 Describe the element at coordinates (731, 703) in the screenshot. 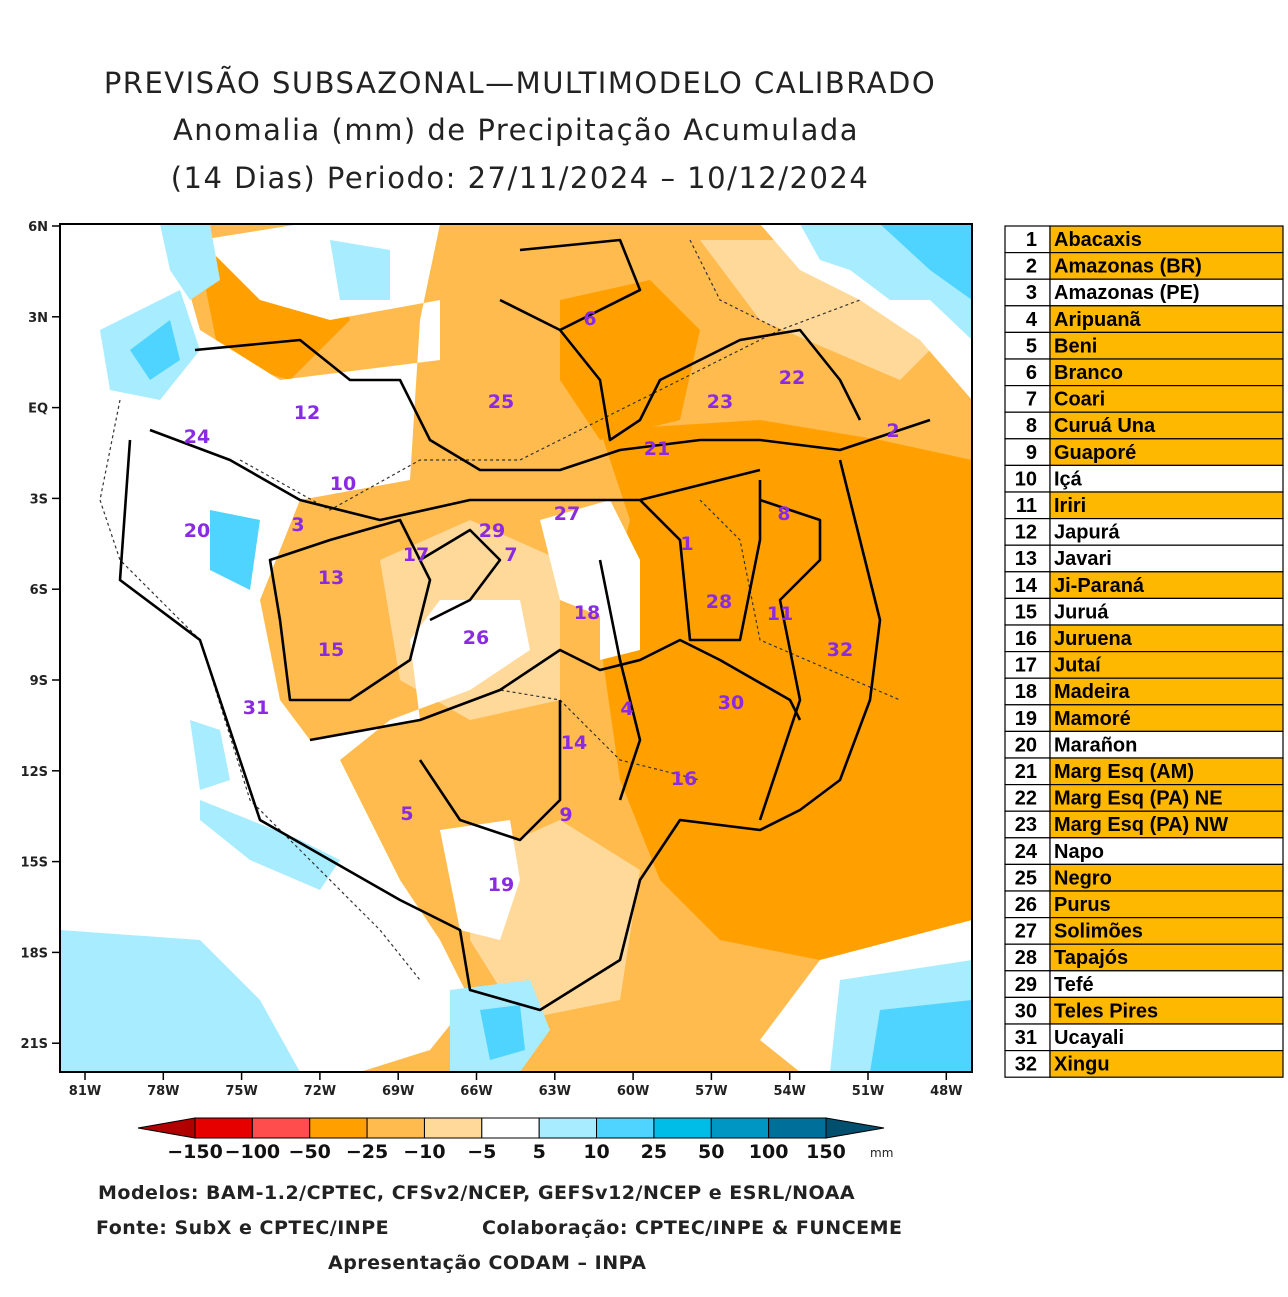

I see `basin-label: 30` at that location.